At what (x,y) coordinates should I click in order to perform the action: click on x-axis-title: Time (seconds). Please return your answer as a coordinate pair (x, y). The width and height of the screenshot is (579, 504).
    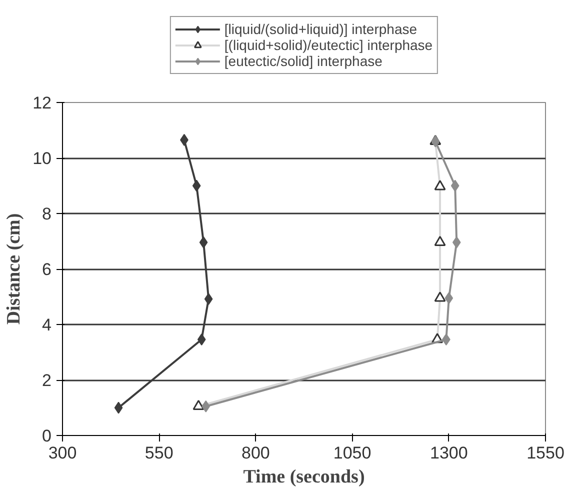
    Looking at the image, I should click on (304, 477).